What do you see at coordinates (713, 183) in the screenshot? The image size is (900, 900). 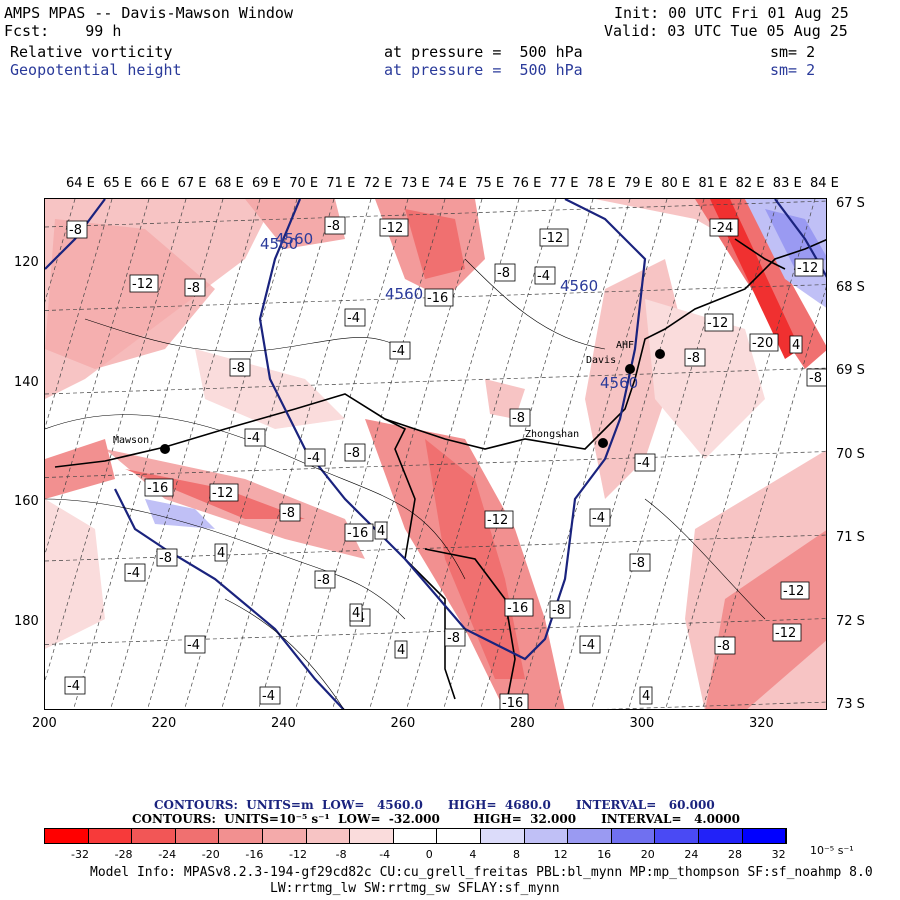 I see `lon-label: 81 E` at bounding box center [713, 183].